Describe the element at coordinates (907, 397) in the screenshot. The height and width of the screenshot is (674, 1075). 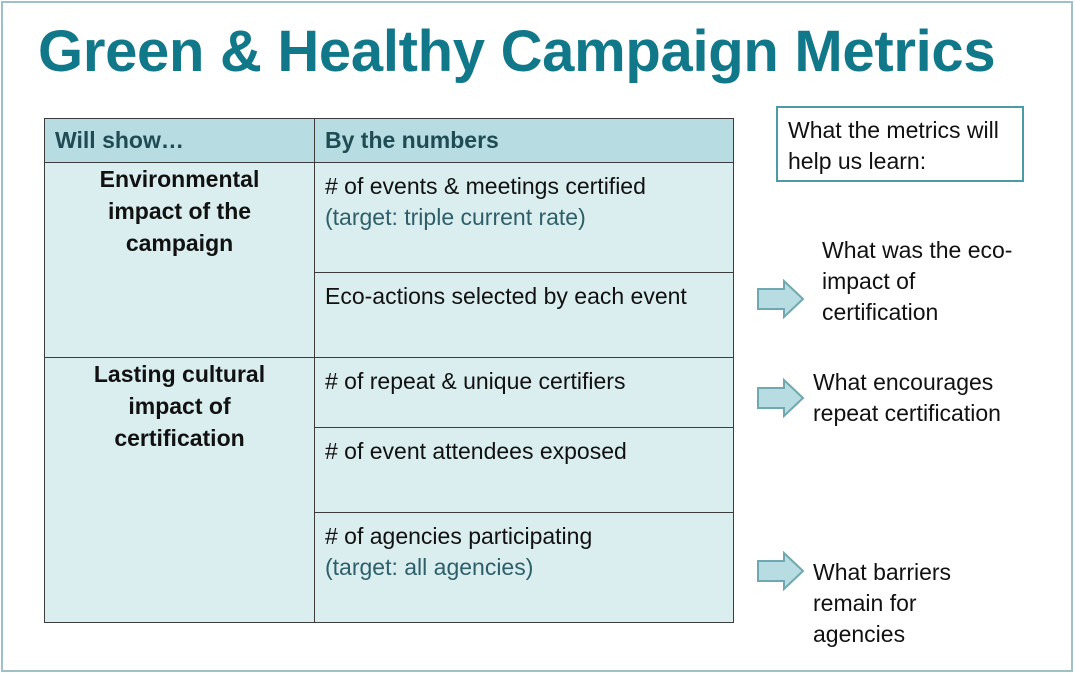
I see `learn-item-repeat-certification: What encourages repeat certification` at that location.